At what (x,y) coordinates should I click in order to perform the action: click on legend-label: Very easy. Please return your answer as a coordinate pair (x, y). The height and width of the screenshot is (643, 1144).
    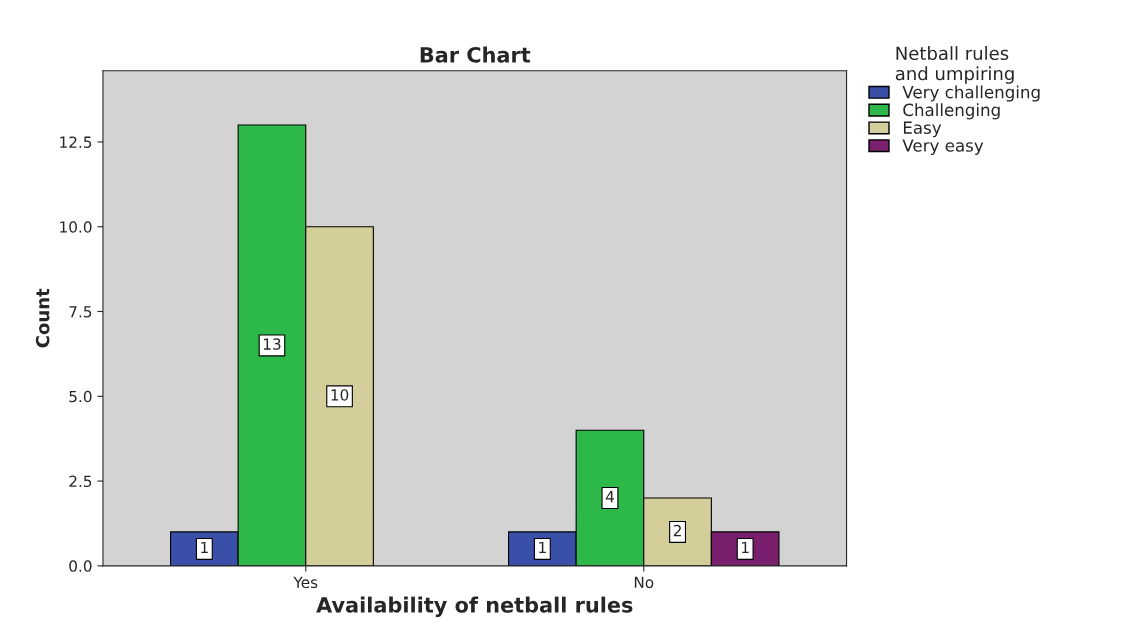
    Looking at the image, I should click on (943, 147).